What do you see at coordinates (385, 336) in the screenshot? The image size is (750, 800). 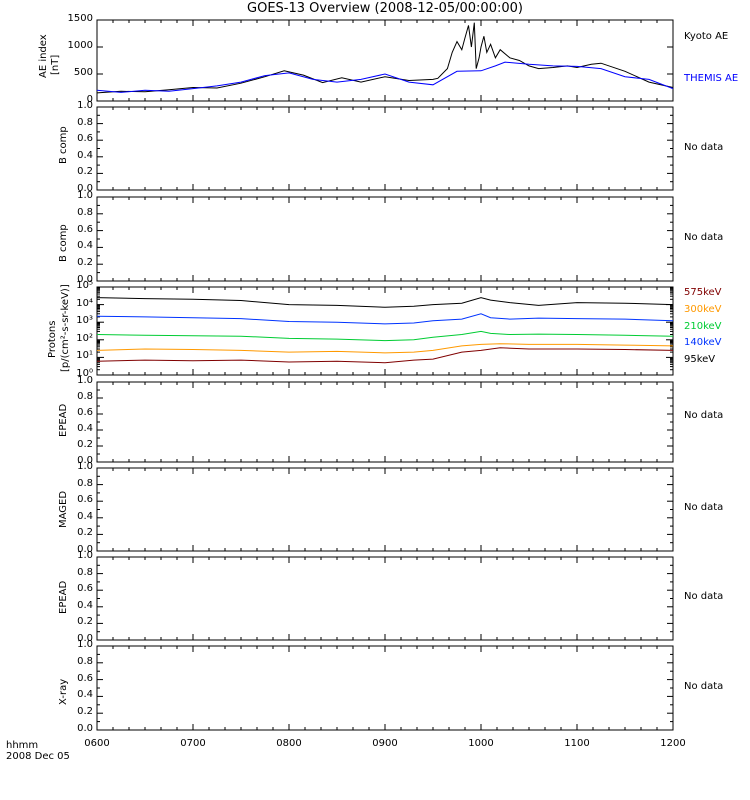 I see `protons-series-210keV` at bounding box center [385, 336].